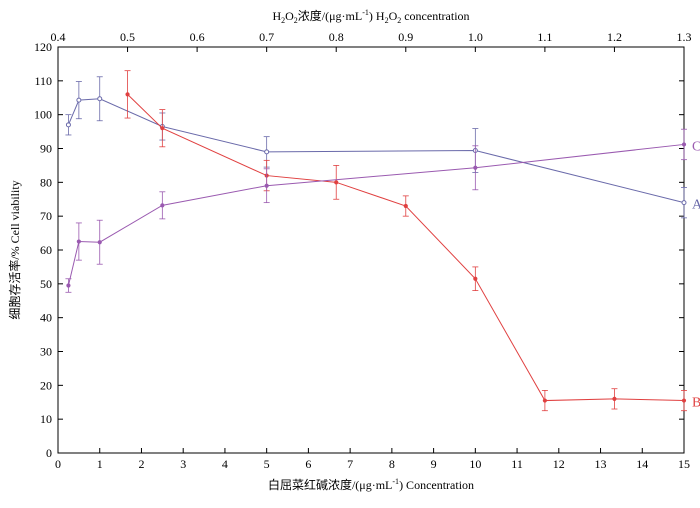 The image size is (700, 508). Describe the element at coordinates (58, 464) in the screenshot. I see `bottom-tick-label: 0` at that location.